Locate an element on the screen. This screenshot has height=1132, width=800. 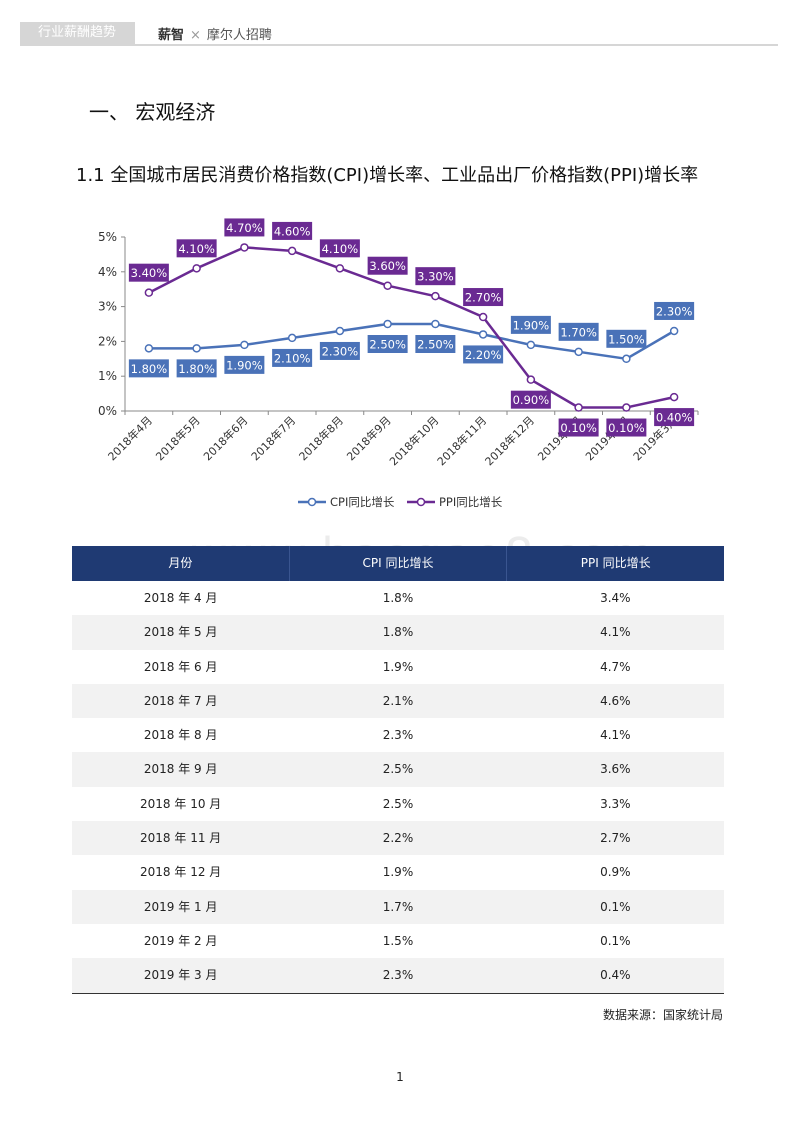
table-cell-month: 2018 年 7 月 is located at coordinates (180, 700).